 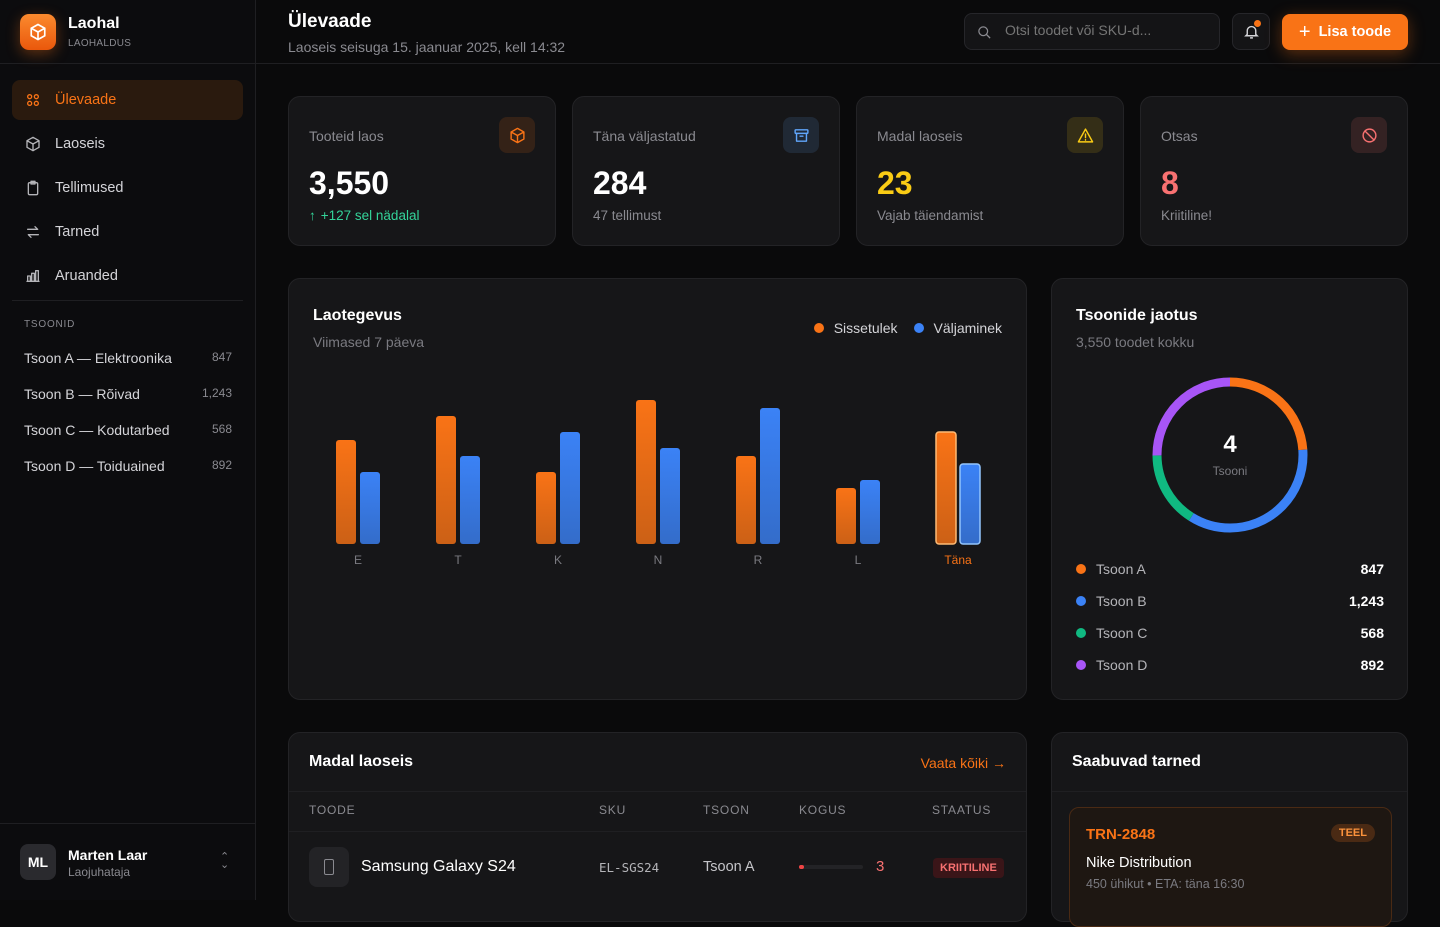 What do you see at coordinates (831, 867) in the screenshot?
I see `stock-level-bar` at bounding box center [831, 867].